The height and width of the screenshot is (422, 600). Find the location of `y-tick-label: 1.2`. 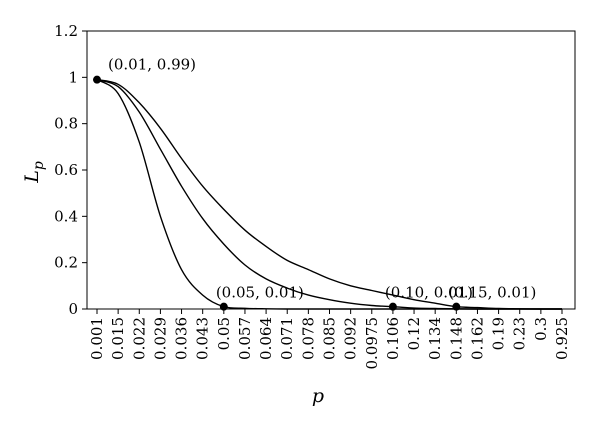

y-tick-label: 1.2 is located at coordinates (66, 31).